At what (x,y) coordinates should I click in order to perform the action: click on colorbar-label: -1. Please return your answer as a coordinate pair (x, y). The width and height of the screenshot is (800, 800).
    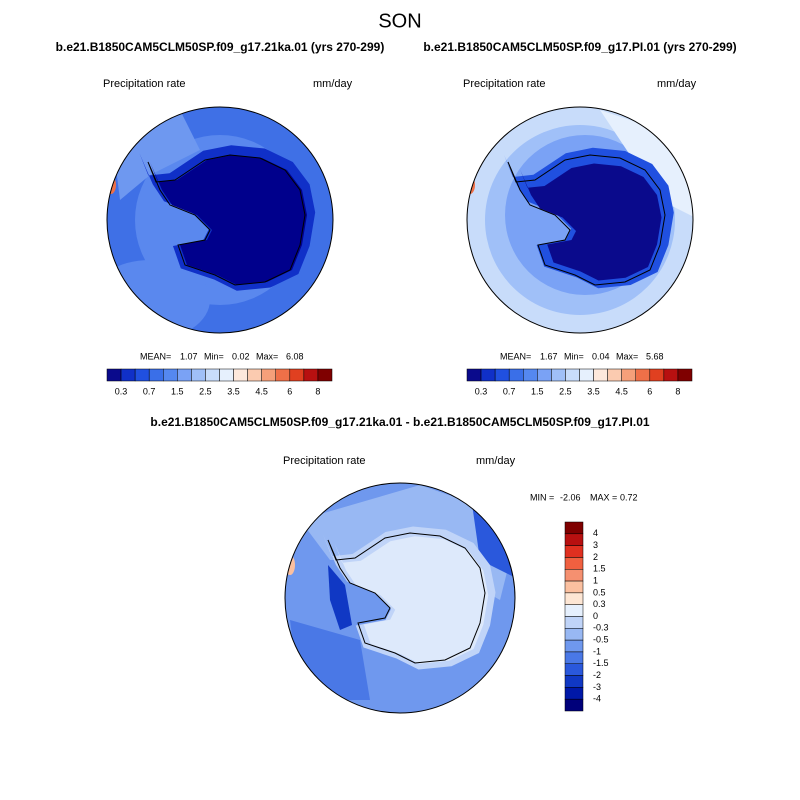
    Looking at the image, I should click on (597, 651).